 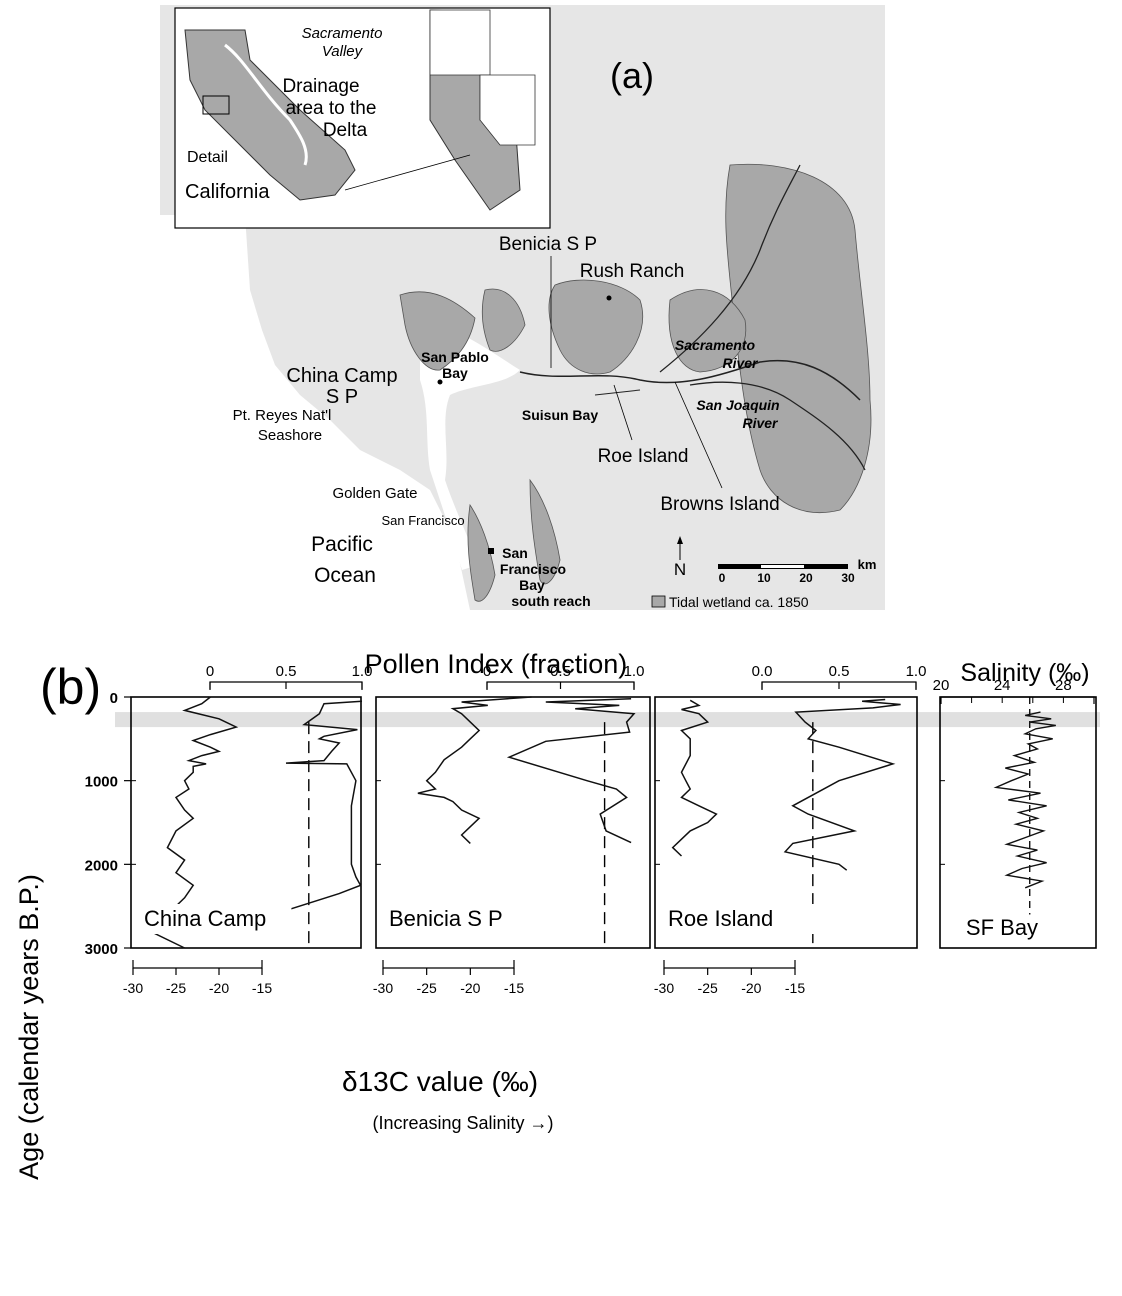 What do you see at coordinates (839, 676) in the screenshot?
I see `pollen-axis: 0.0 0.5 1.0` at bounding box center [839, 676].